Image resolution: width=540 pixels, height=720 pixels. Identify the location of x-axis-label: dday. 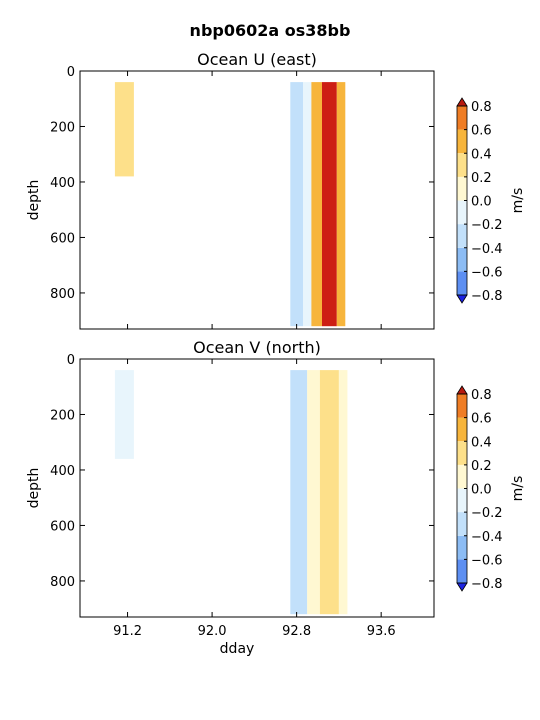
(237, 649).